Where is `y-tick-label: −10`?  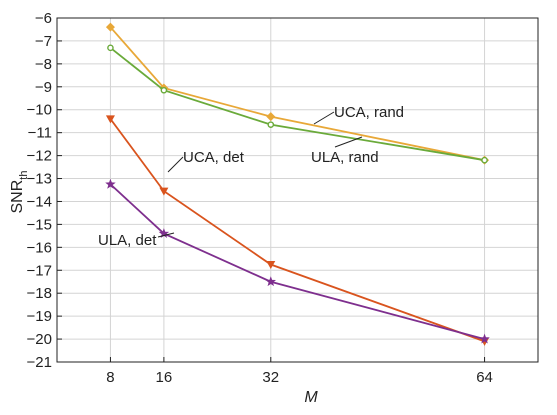 y-tick-label: −10 is located at coordinates (39, 110).